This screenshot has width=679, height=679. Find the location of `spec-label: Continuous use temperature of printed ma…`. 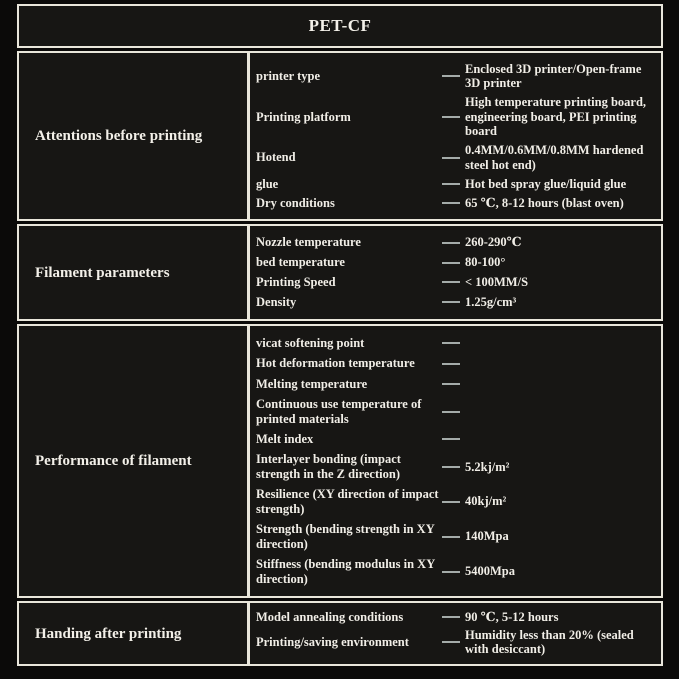

spec-label: Continuous use temperature of printed ma… is located at coordinates (339, 411).